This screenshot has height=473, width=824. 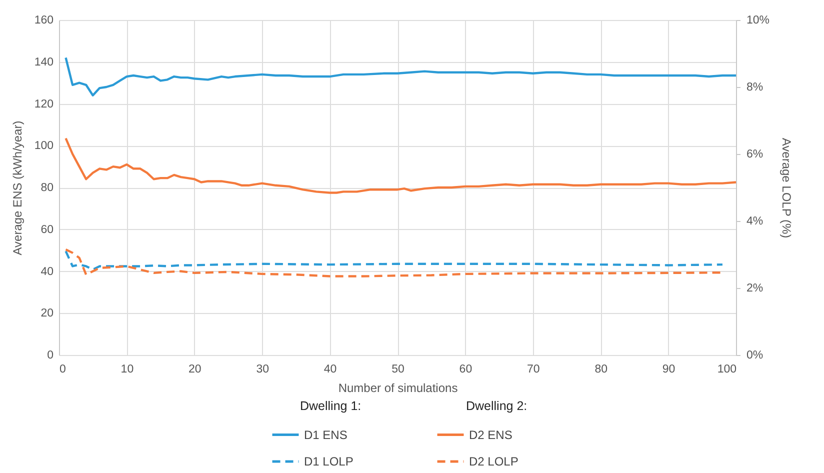 I want to click on x-tick-label: 10, so click(x=127, y=370).